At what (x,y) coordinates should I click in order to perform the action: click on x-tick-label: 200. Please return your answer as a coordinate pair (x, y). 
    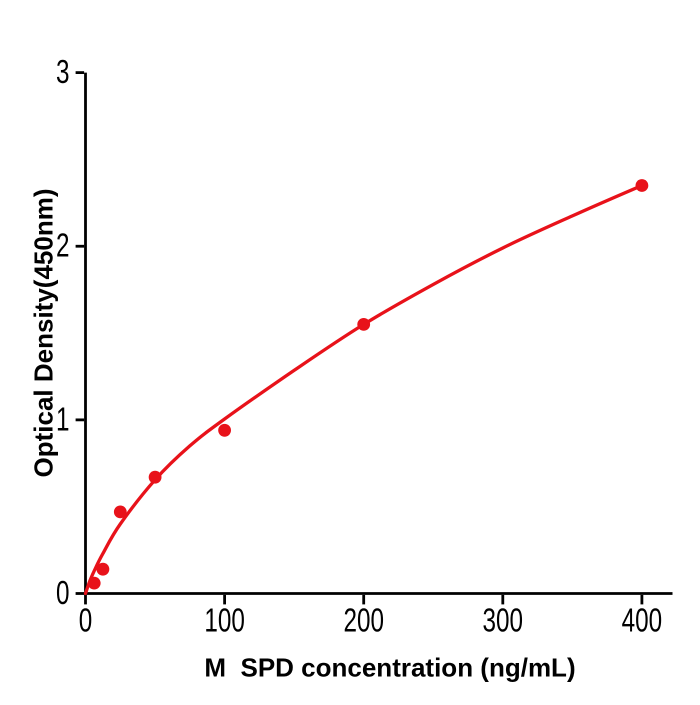
    Looking at the image, I should click on (363, 620).